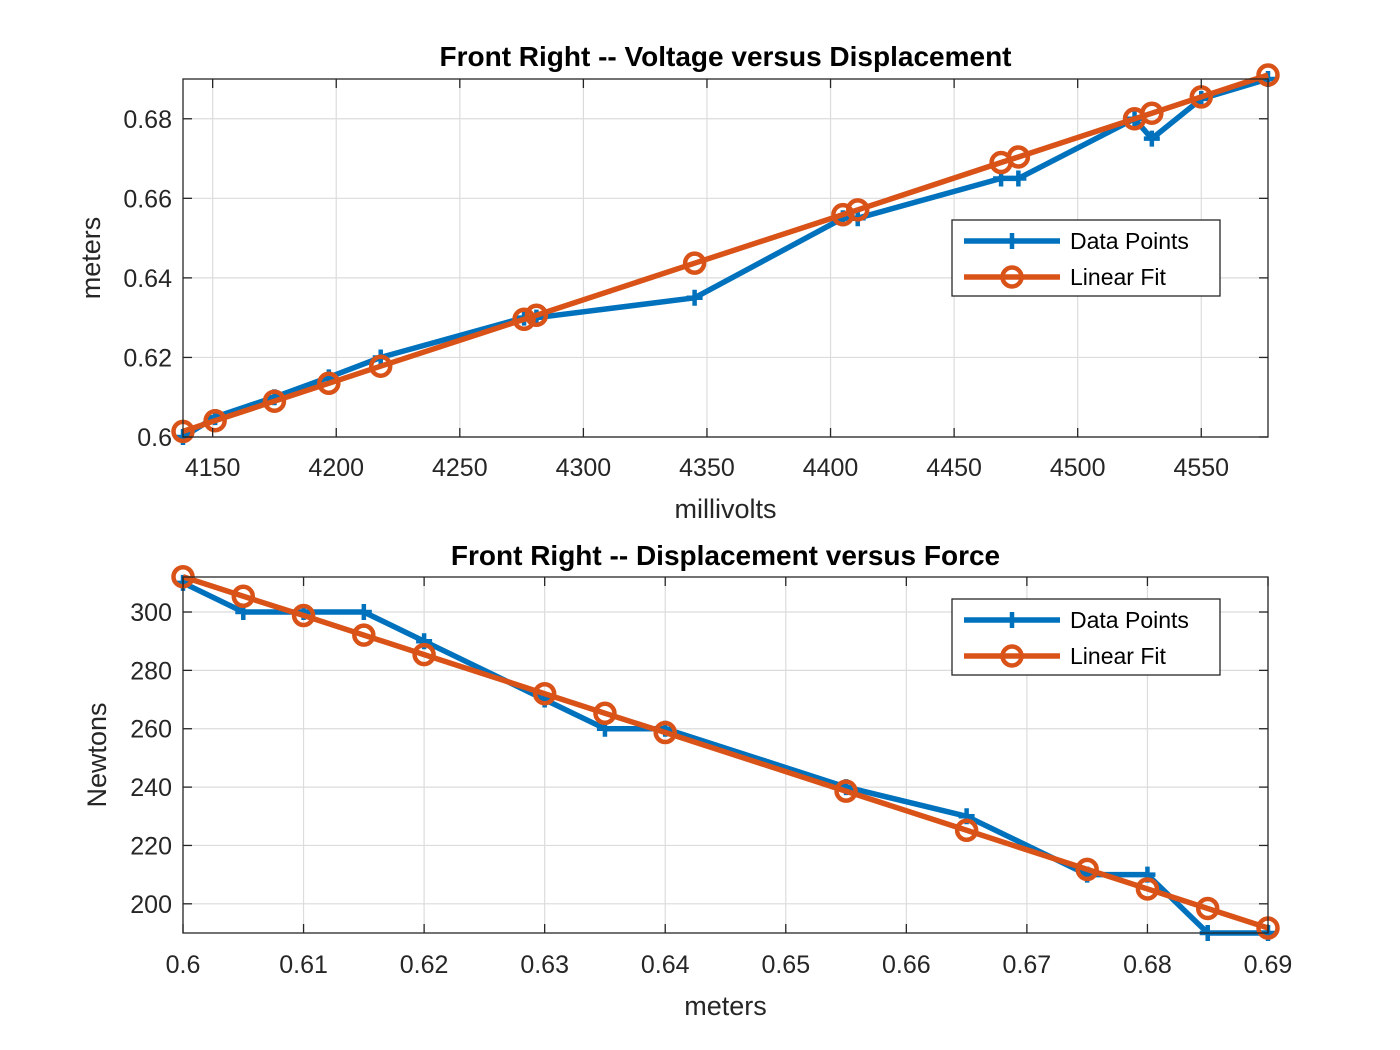 This screenshot has width=1400, height=1050. What do you see at coordinates (147, 199) in the screenshot?
I see `y-tick-label: 0.66` at bounding box center [147, 199].